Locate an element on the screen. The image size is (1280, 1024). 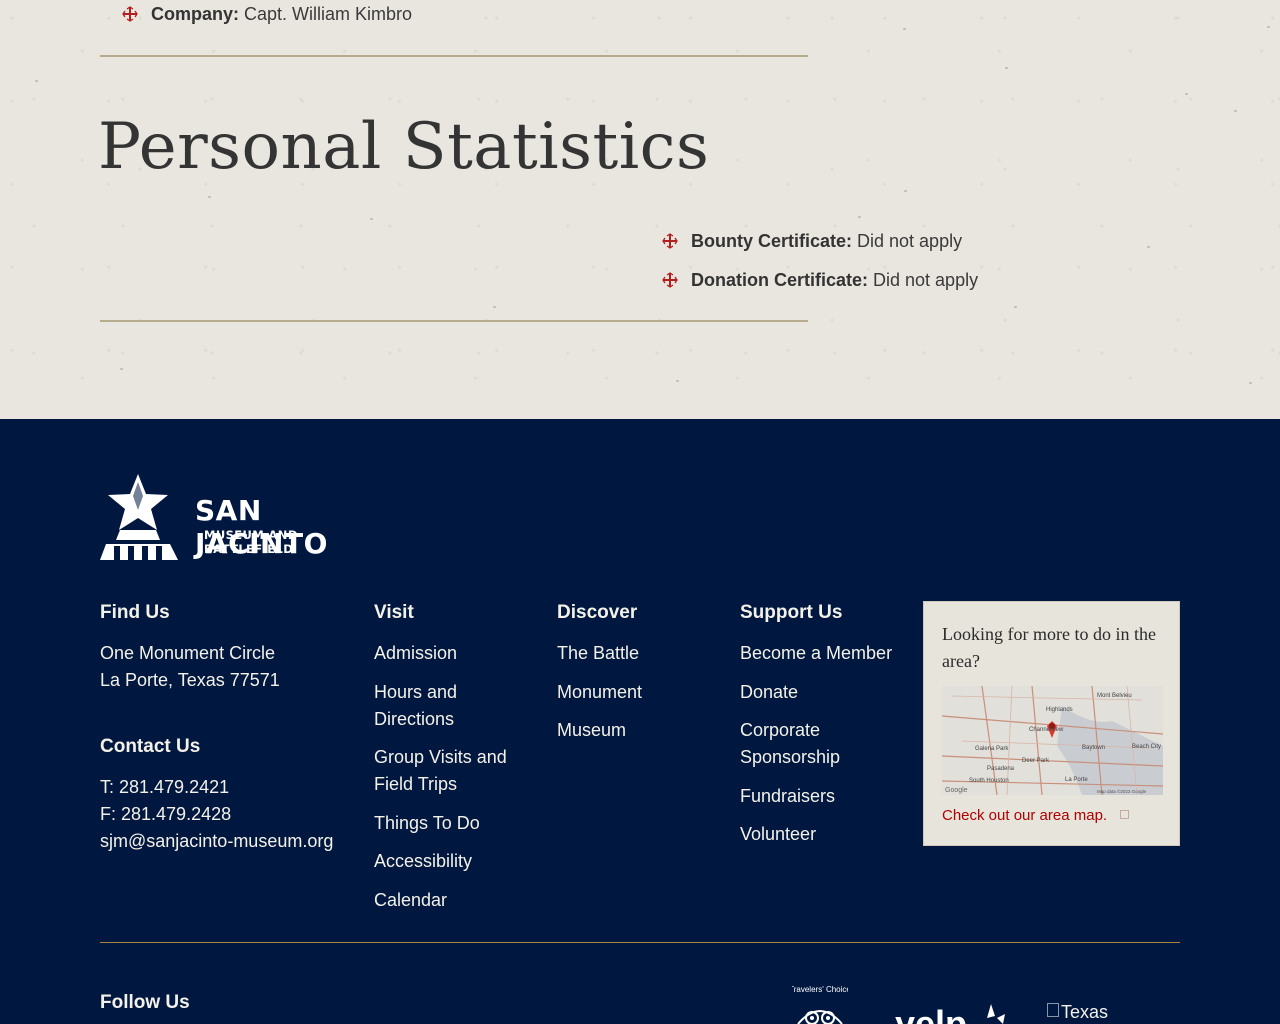
tripadvisor-owl-icon: Travelers' Choice is located at coordinates (820, 1004).